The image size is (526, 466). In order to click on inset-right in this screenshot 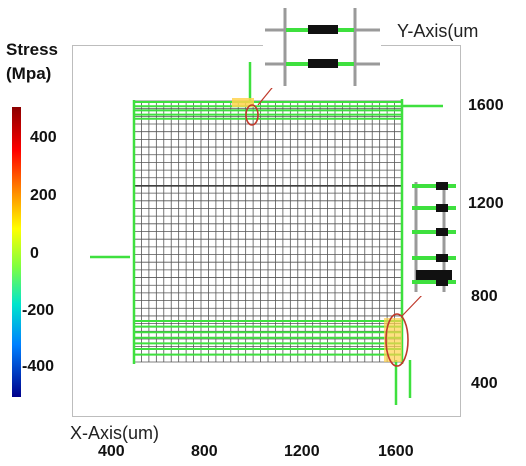, I will do `click(434, 238)`.